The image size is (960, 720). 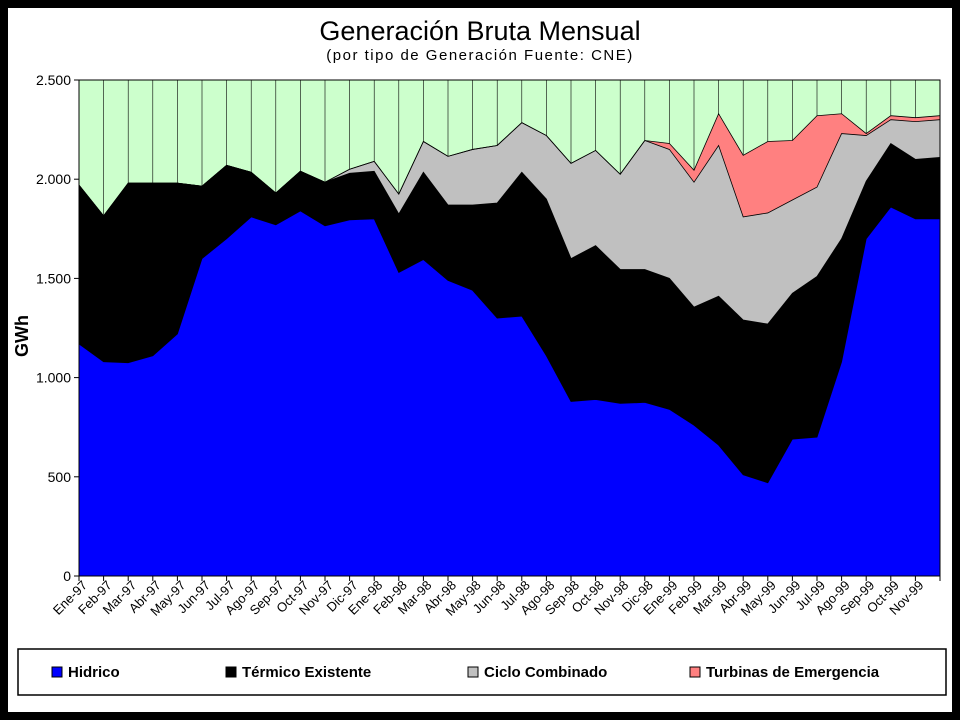 What do you see at coordinates (57, 328) in the screenshot?
I see `y-axis: 0 500 1.000 1.500 2.000 2.500` at bounding box center [57, 328].